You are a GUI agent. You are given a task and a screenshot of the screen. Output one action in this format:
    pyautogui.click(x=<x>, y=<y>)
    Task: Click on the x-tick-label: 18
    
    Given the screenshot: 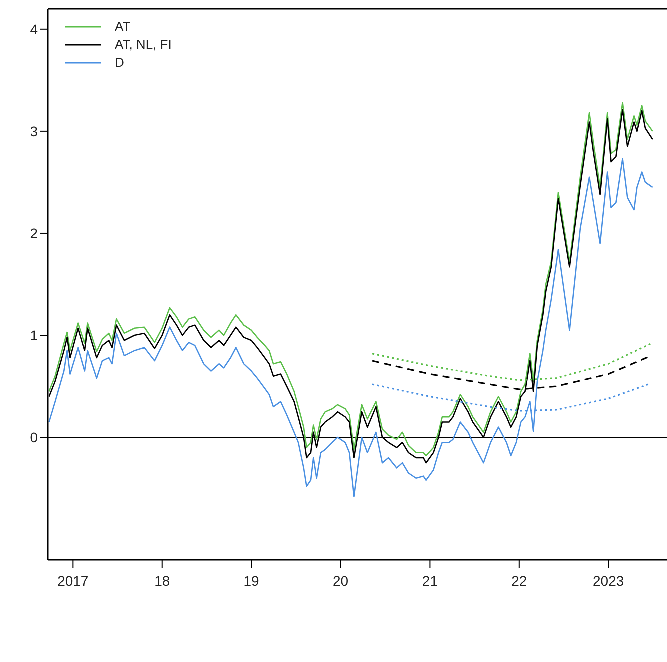 What is the action you would take?
    pyautogui.click(x=162, y=580)
    